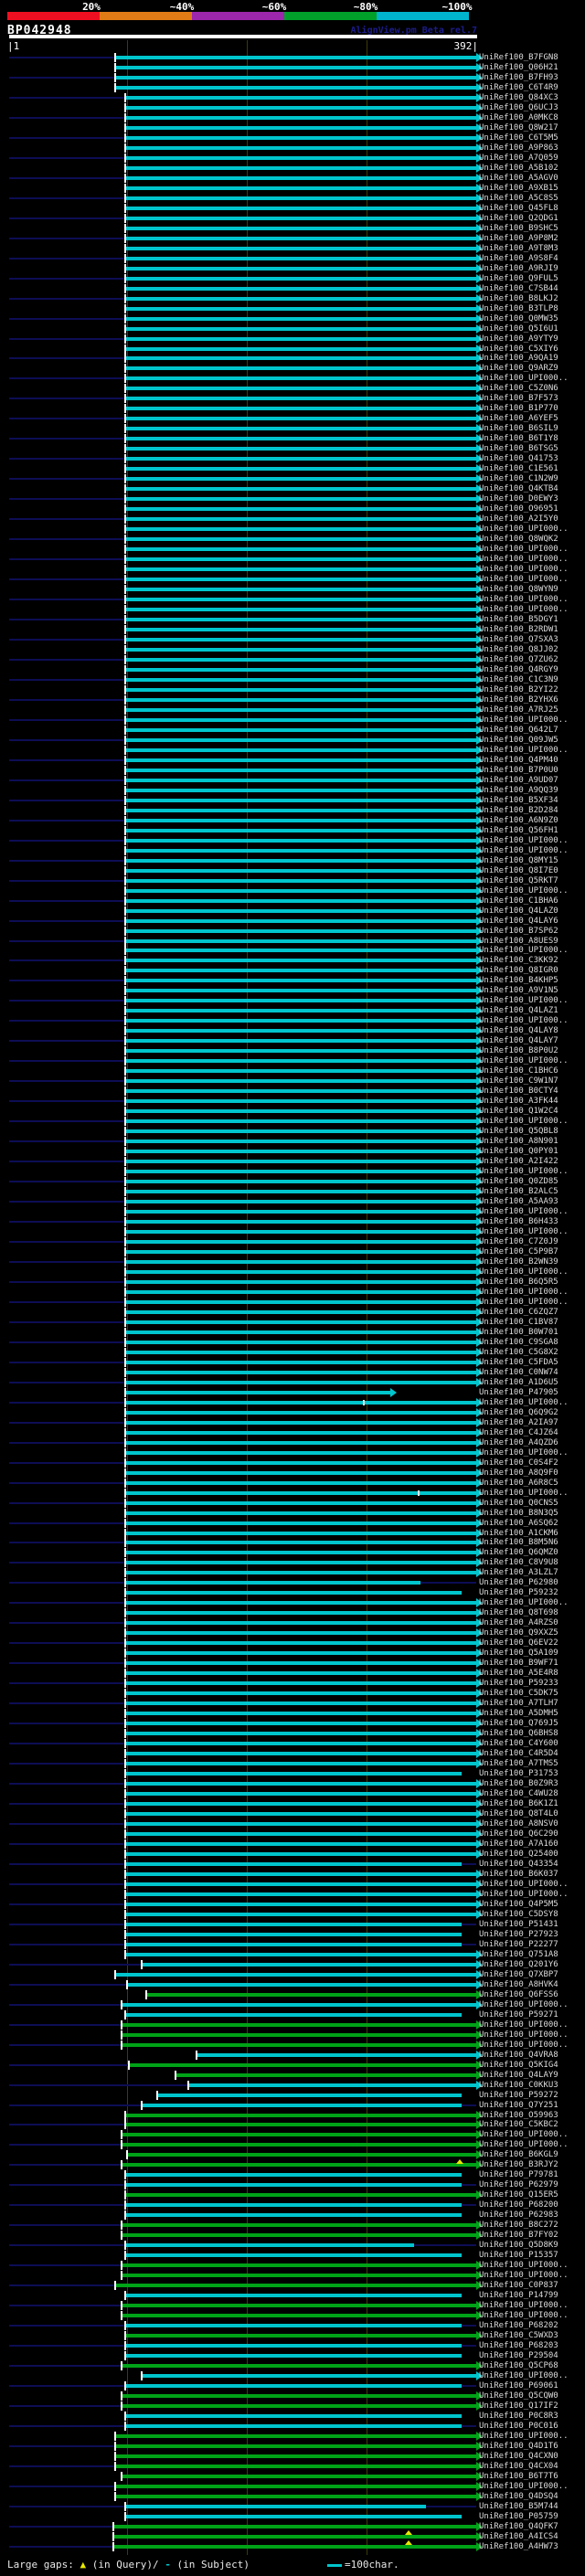 This screenshot has width=585, height=2576. I want to click on hit-label: UniRef100_C0NW74, so click(518, 1372).